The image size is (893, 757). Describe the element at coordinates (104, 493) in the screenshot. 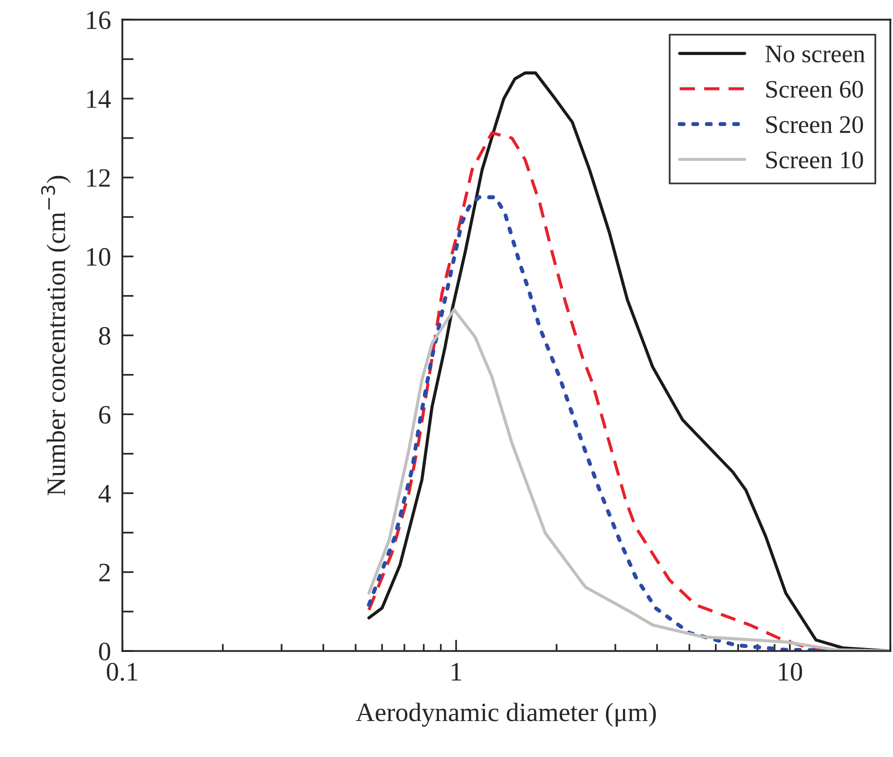

I see `y-tick-label: 4` at that location.